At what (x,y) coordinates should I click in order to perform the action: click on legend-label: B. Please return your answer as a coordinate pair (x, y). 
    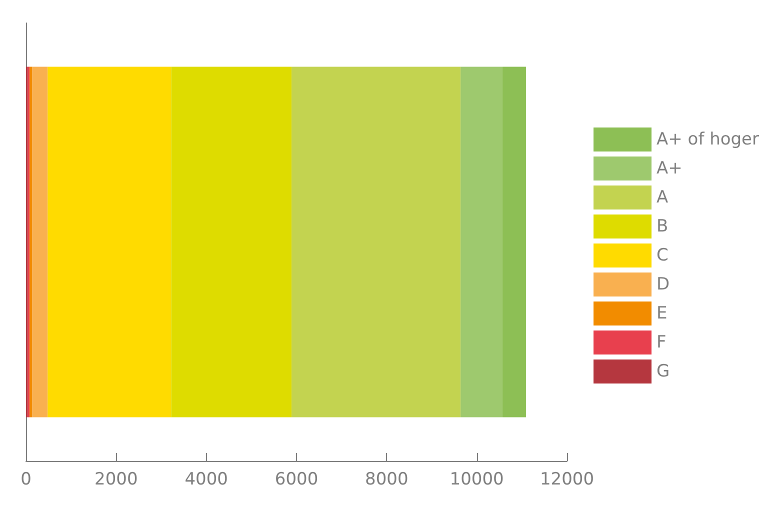
    Looking at the image, I should click on (662, 226).